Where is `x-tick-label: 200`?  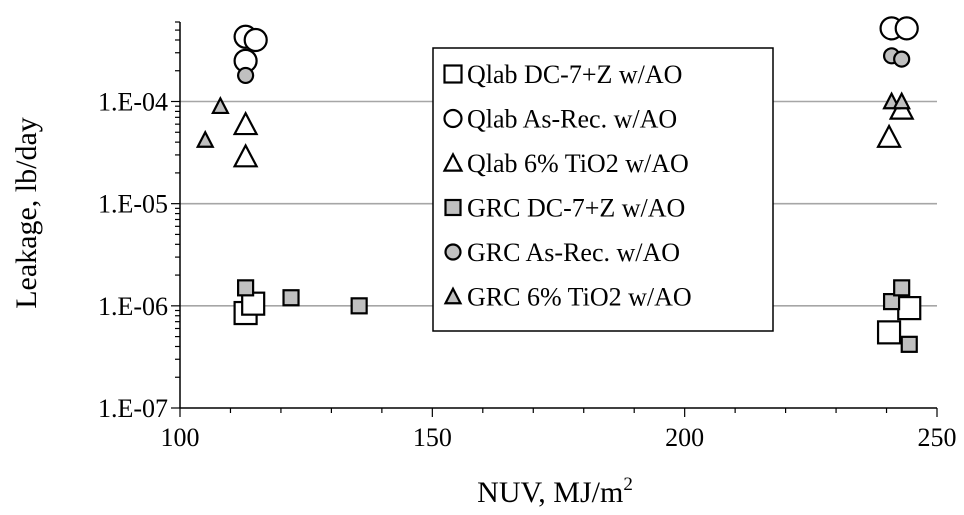 x-tick-label: 200 is located at coordinates (684, 437).